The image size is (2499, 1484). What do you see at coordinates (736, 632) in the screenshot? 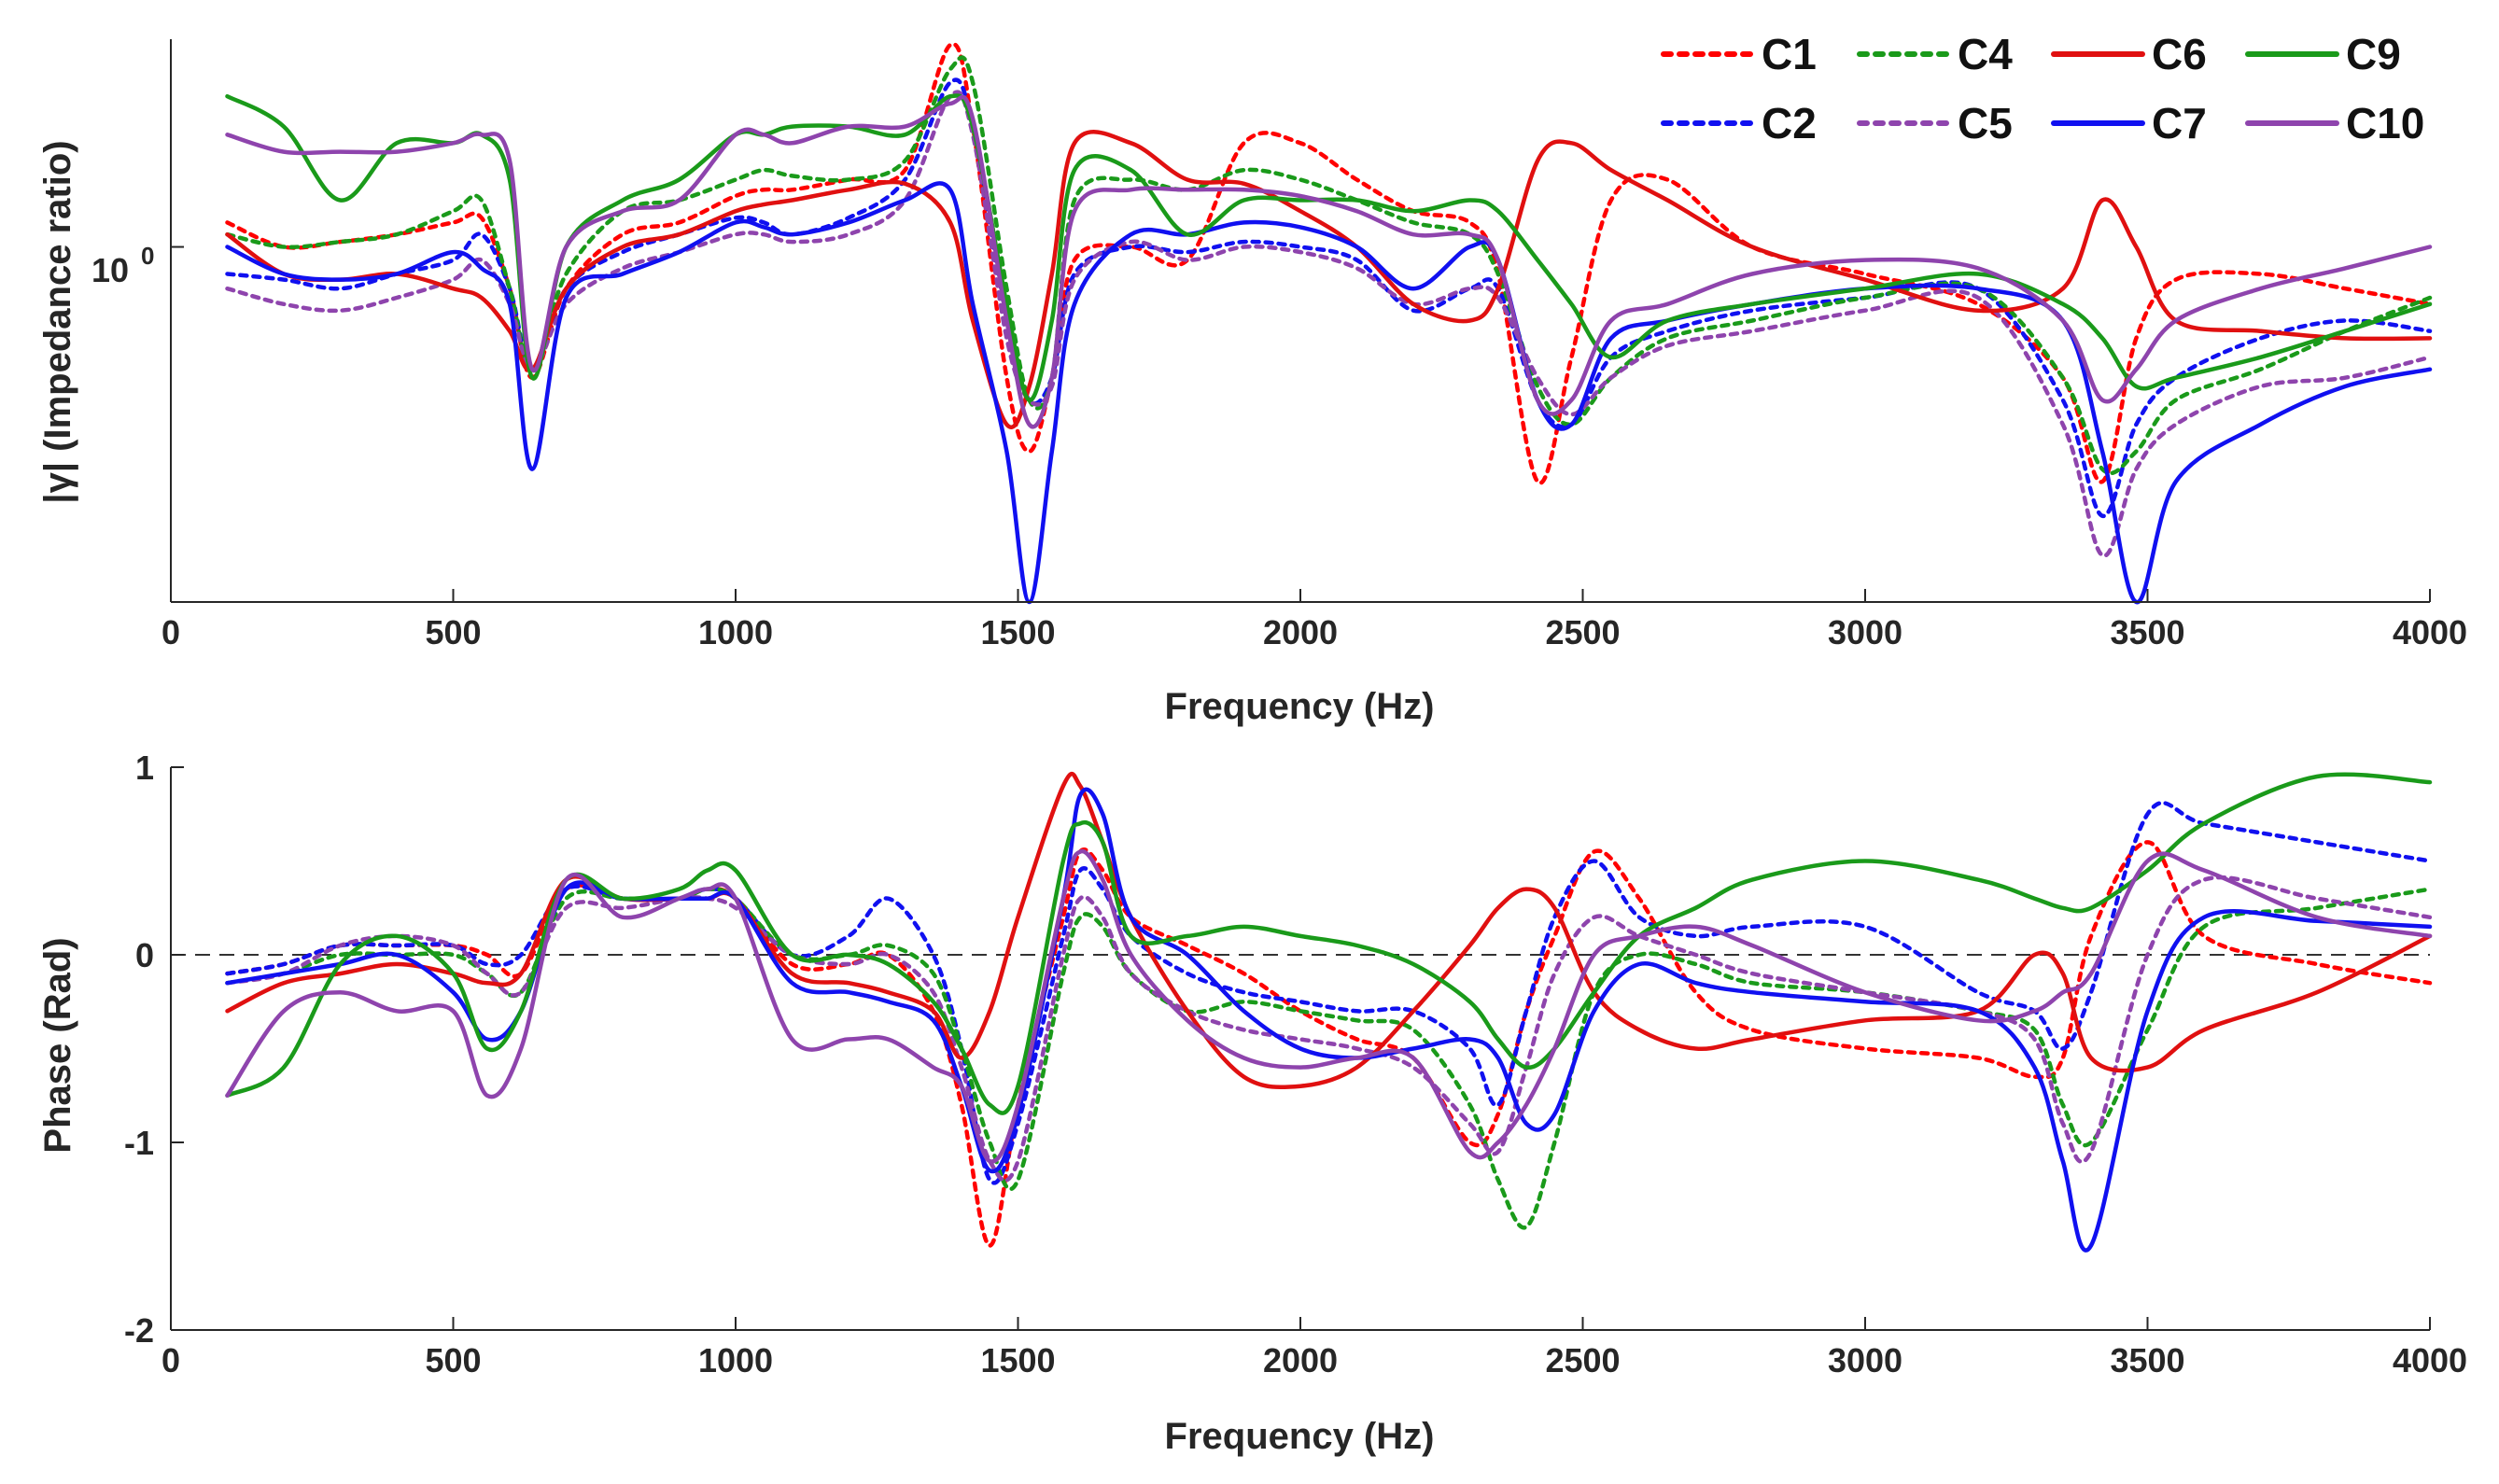
I see `magnitude-x-tick-label: 1000` at bounding box center [736, 632].